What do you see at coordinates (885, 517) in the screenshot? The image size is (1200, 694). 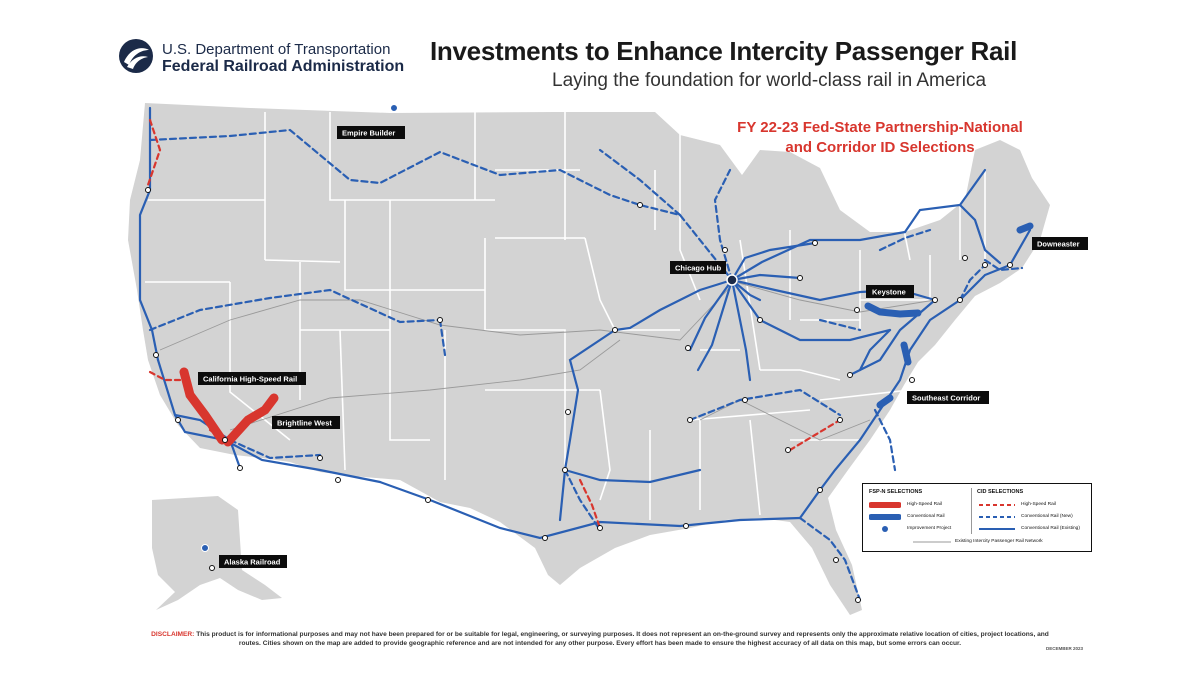 I see `legend-fspn-swatches` at bounding box center [885, 517].